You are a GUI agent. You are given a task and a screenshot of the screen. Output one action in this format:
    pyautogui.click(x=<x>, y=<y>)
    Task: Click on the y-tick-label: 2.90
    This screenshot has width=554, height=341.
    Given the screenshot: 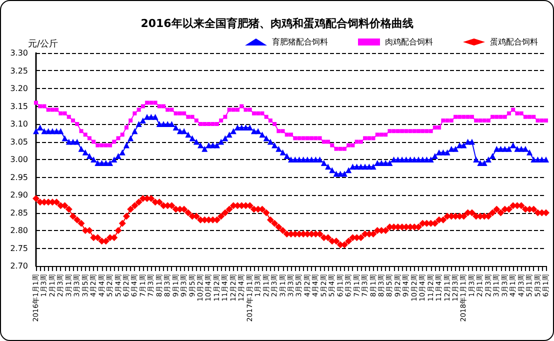 What is the action you would take?
    pyautogui.click(x=19, y=195)
    